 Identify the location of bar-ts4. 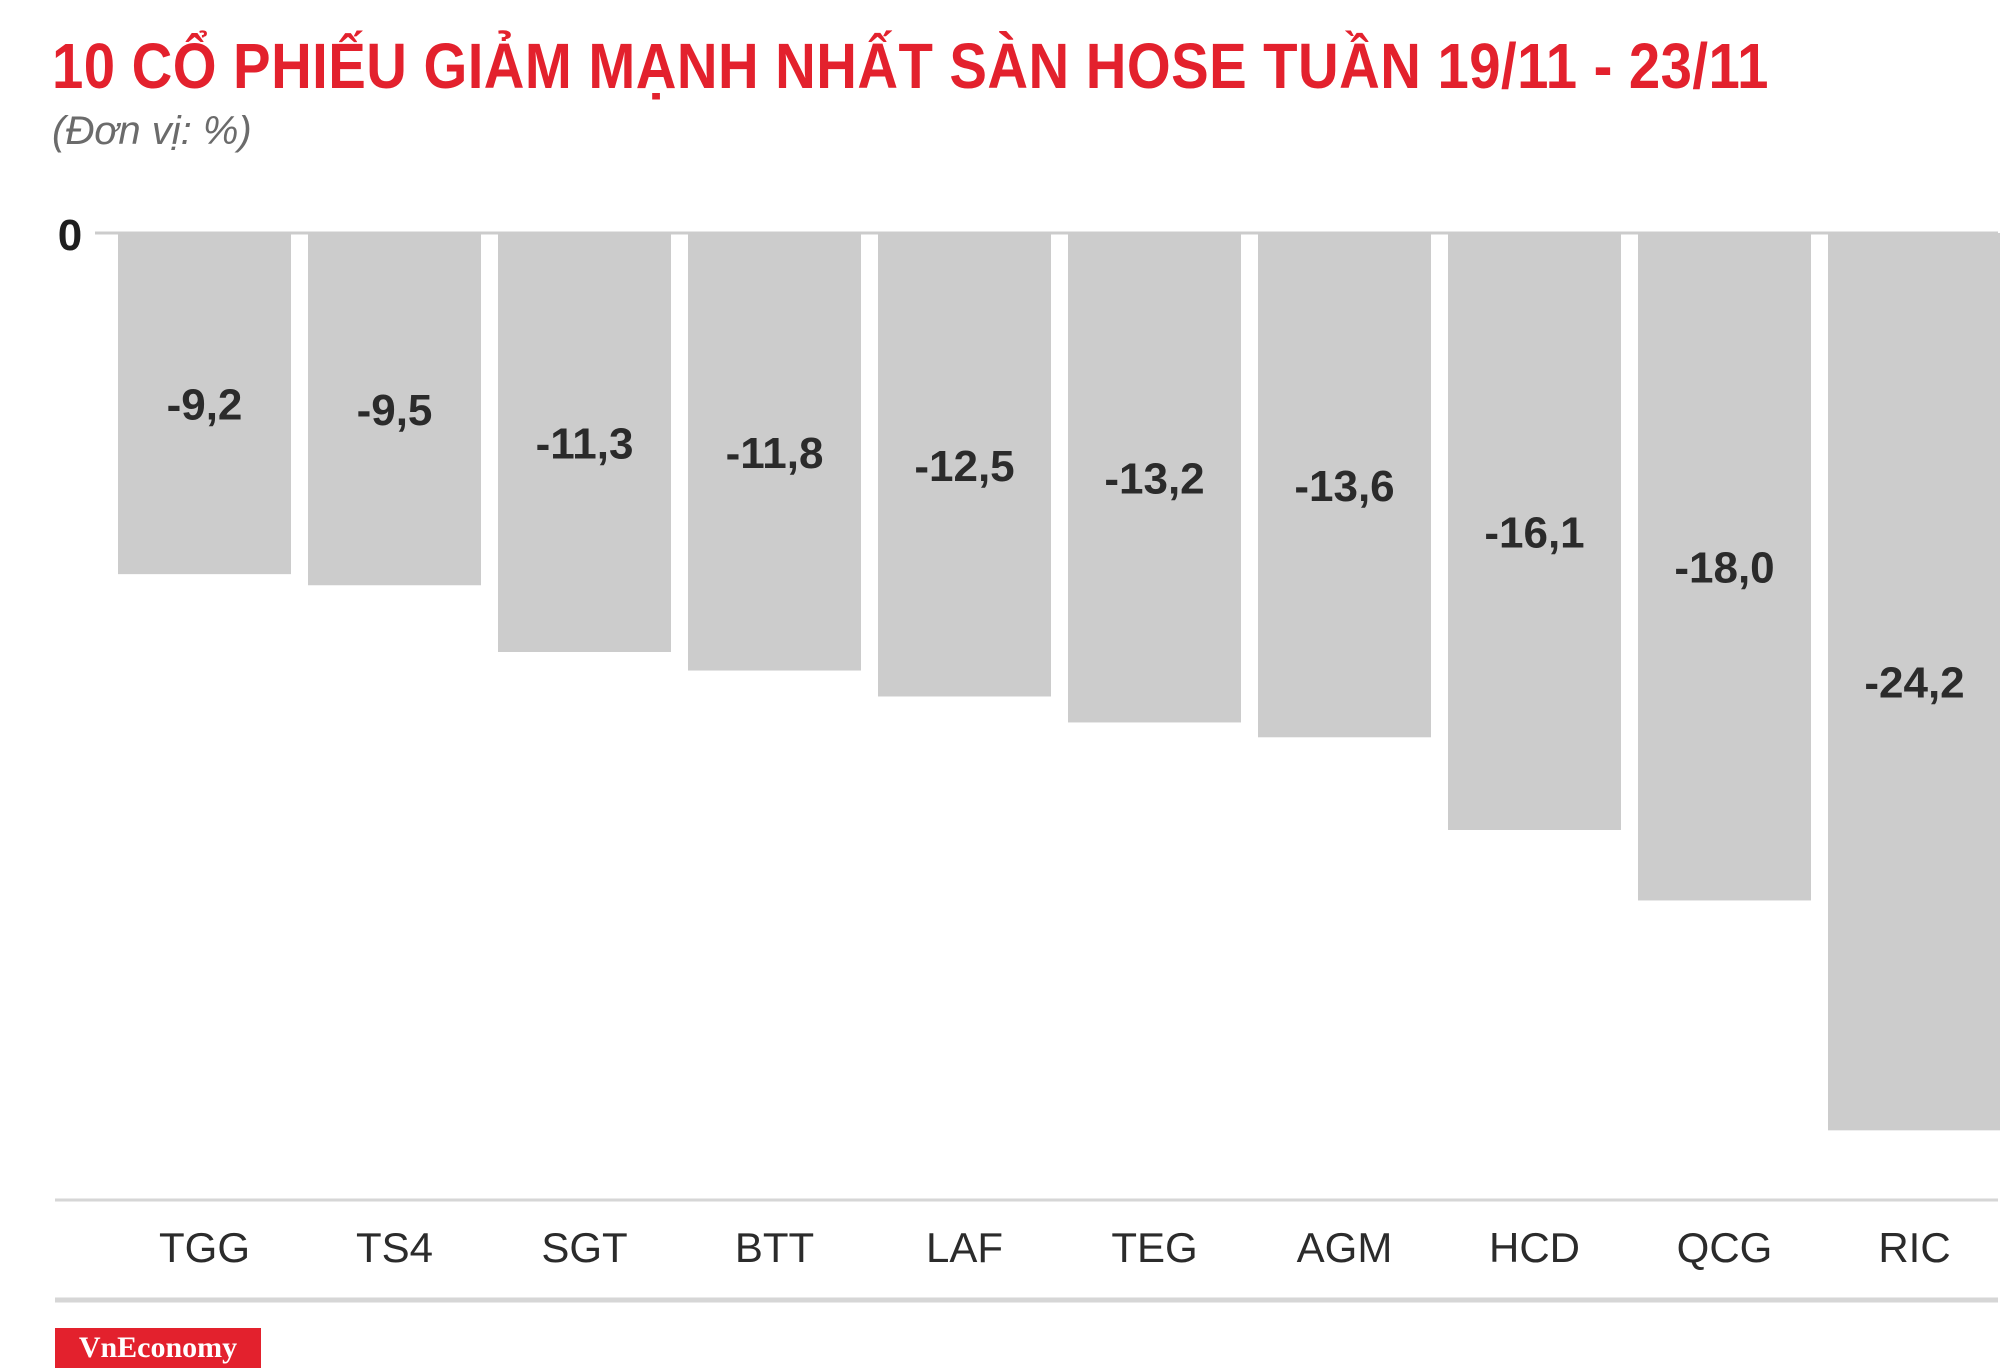
(394, 409).